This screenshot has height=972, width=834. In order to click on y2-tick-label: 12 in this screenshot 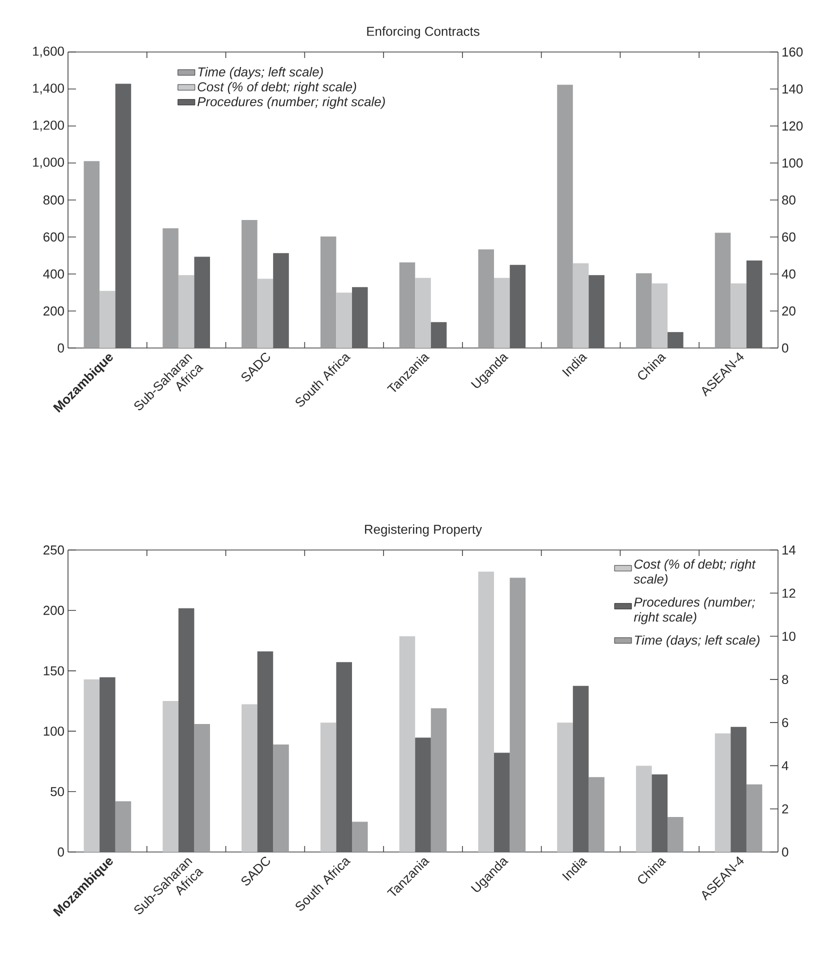, I will do `click(789, 593)`.